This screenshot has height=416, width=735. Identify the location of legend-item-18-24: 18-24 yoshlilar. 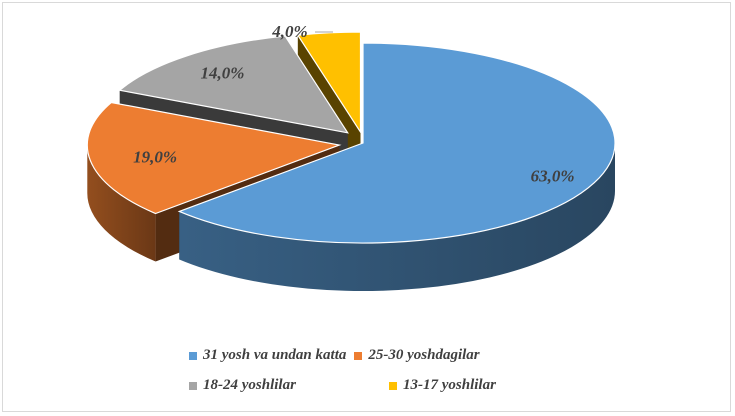
(285, 385).